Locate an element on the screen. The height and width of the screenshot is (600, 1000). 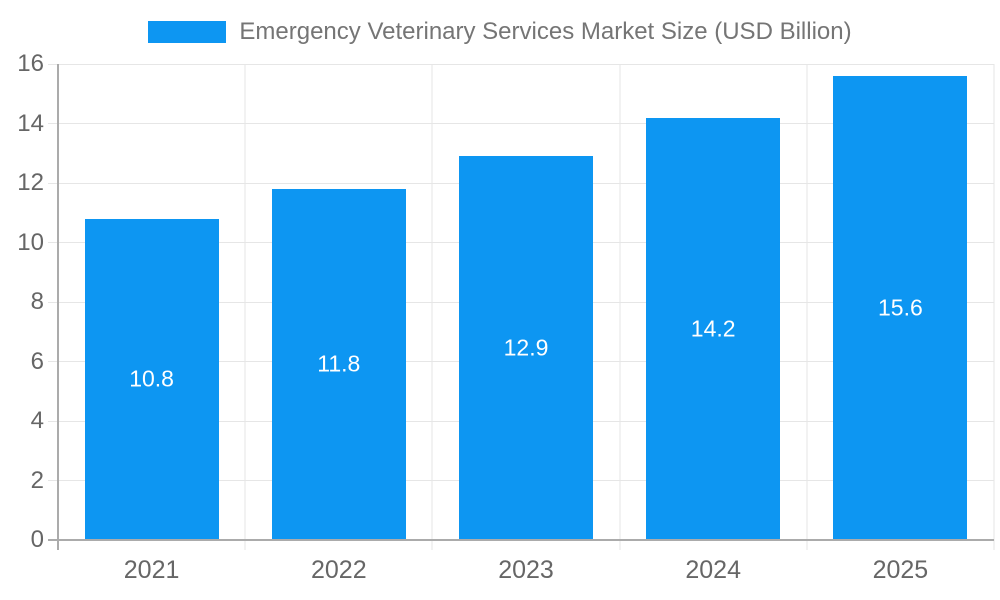
y-tick-label: 4 is located at coordinates (37, 420).